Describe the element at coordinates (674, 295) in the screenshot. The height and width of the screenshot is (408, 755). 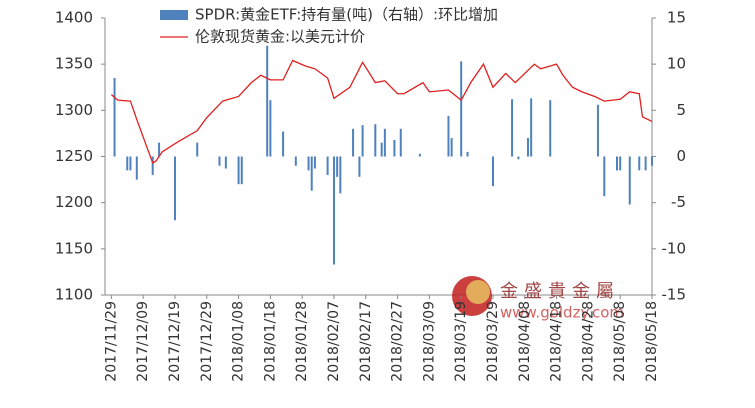
I see `y2-tick-label: -15` at that location.